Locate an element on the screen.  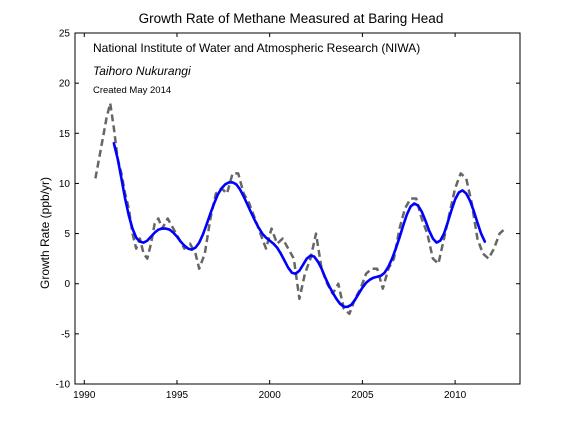
y-tick-label: 20 is located at coordinates (65, 84).